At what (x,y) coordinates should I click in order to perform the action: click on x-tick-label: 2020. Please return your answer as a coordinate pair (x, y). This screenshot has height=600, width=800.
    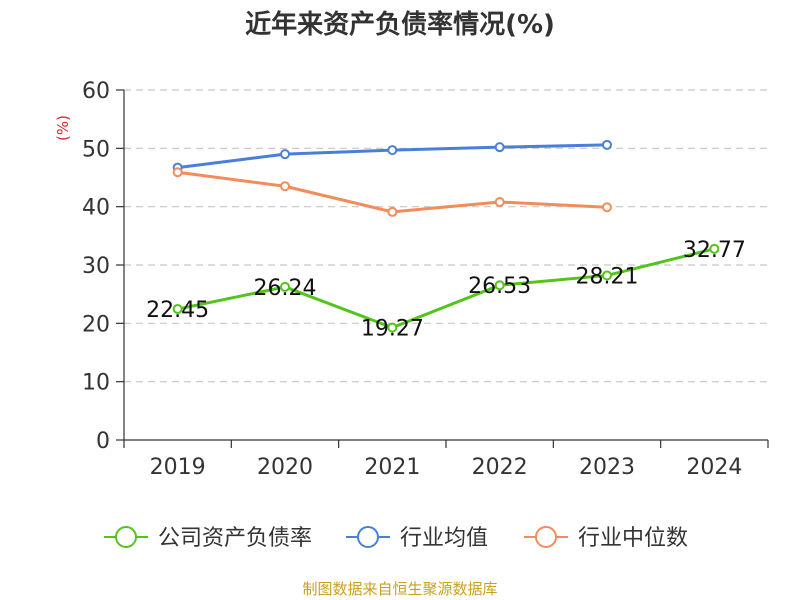
    Looking at the image, I should click on (285, 467).